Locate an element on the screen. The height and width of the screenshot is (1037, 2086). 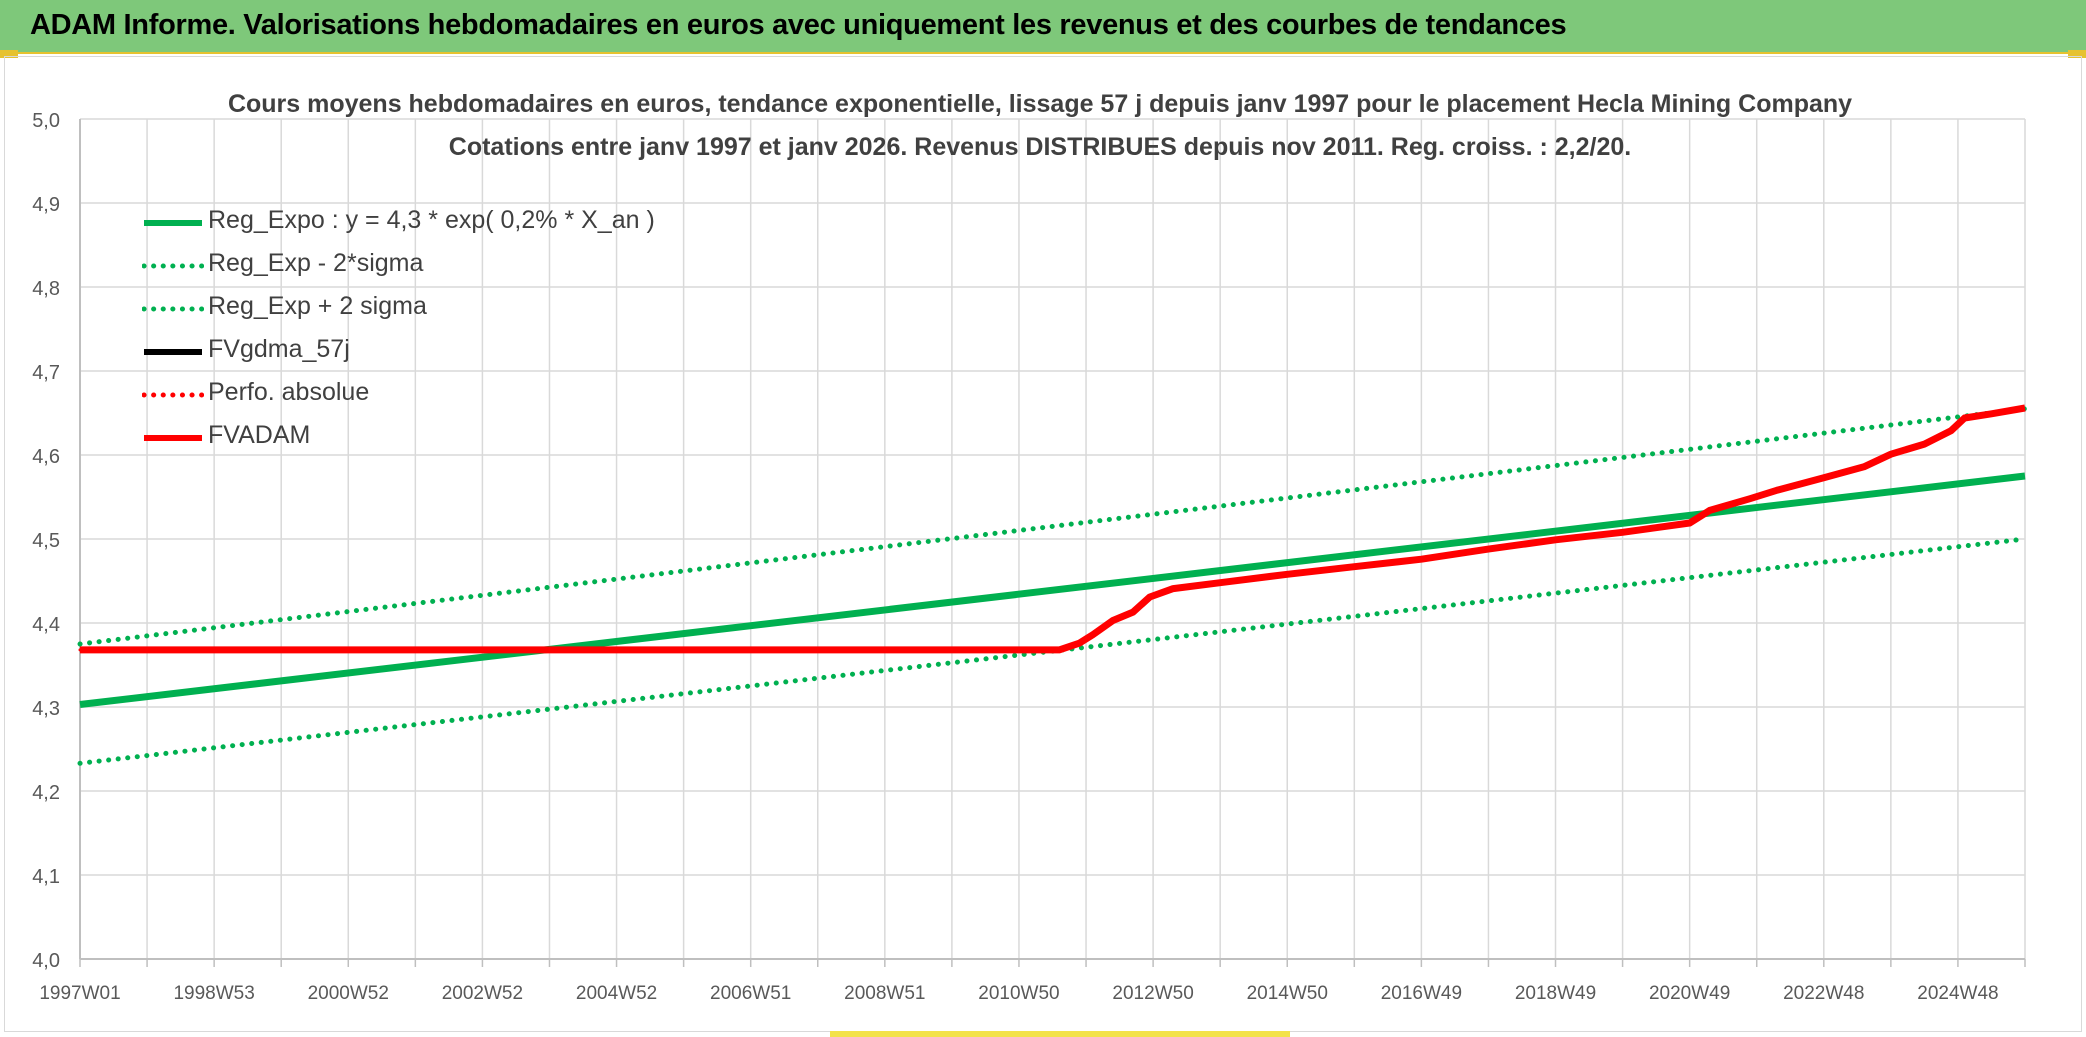
y-axis-ticks: 4,0 4,1 4,2 4,3 4,4 4,5 4,6 4,7 4,8 4,9 5,0 is located at coordinates (46, 541).